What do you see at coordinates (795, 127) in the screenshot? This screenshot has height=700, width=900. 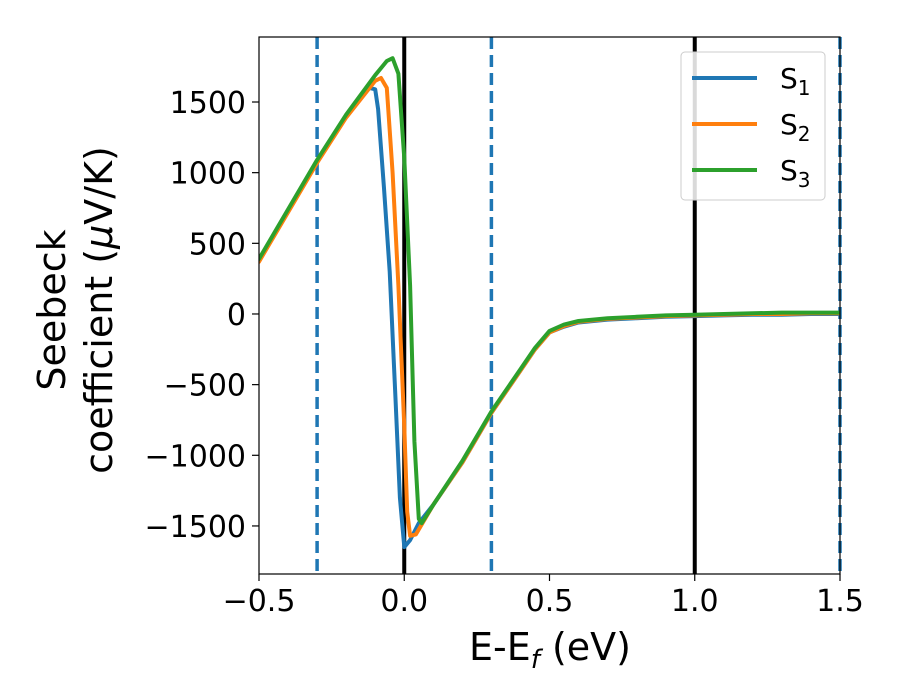 I see `legend-label-s2: S2` at bounding box center [795, 127].